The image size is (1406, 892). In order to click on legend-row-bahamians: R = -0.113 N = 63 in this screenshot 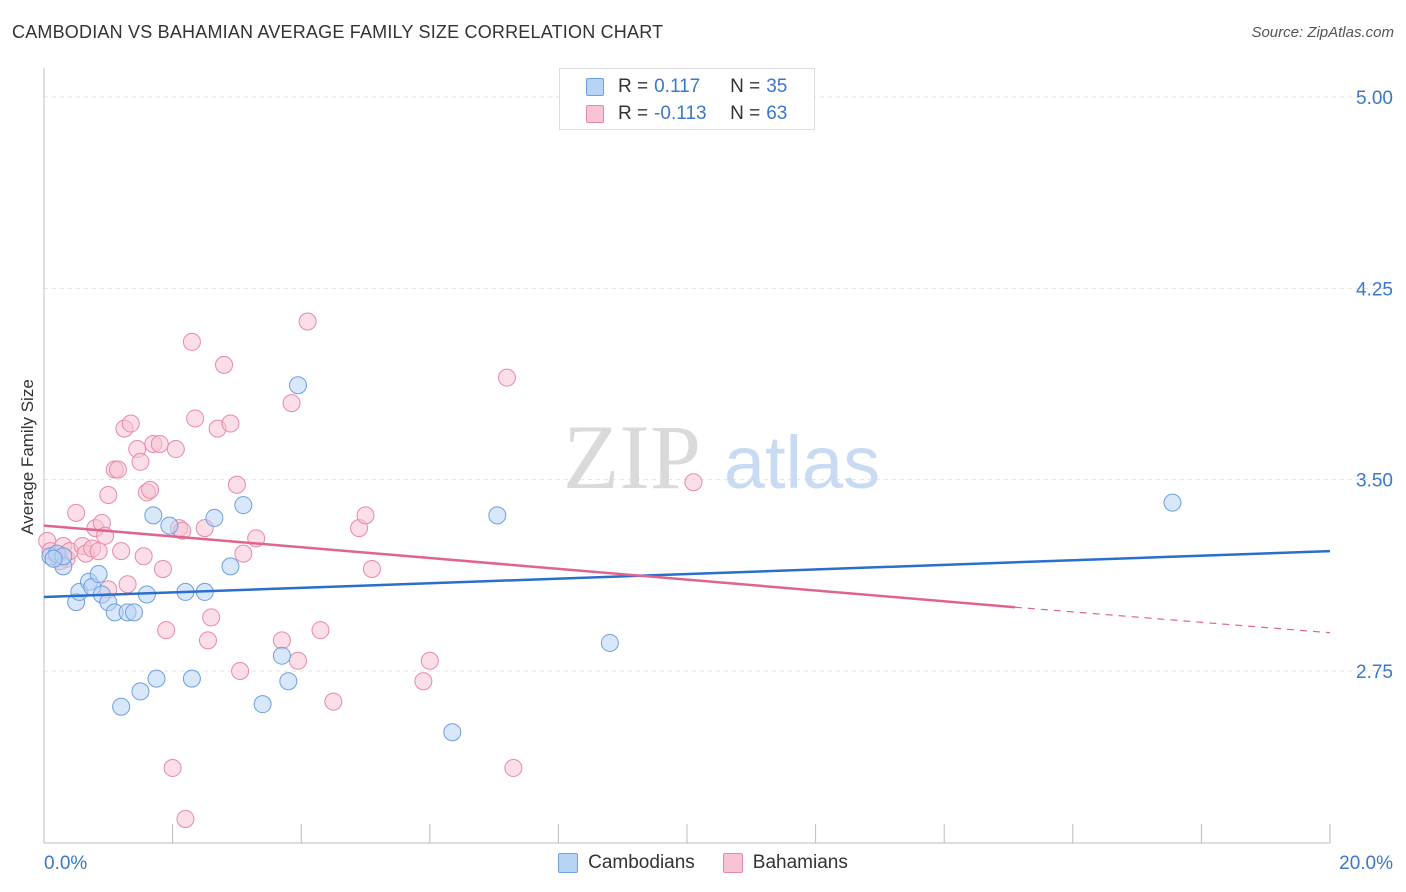, I will do `click(686, 114)`.